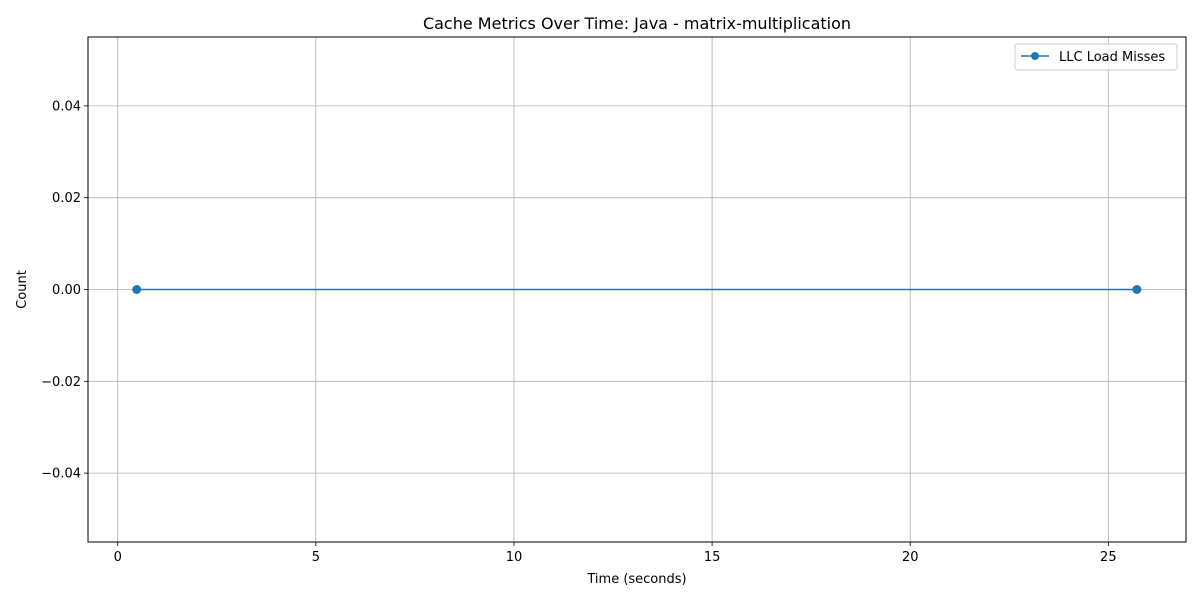 The image size is (1200, 600). What do you see at coordinates (712, 557) in the screenshot?
I see `x-tick-label: 15` at bounding box center [712, 557].